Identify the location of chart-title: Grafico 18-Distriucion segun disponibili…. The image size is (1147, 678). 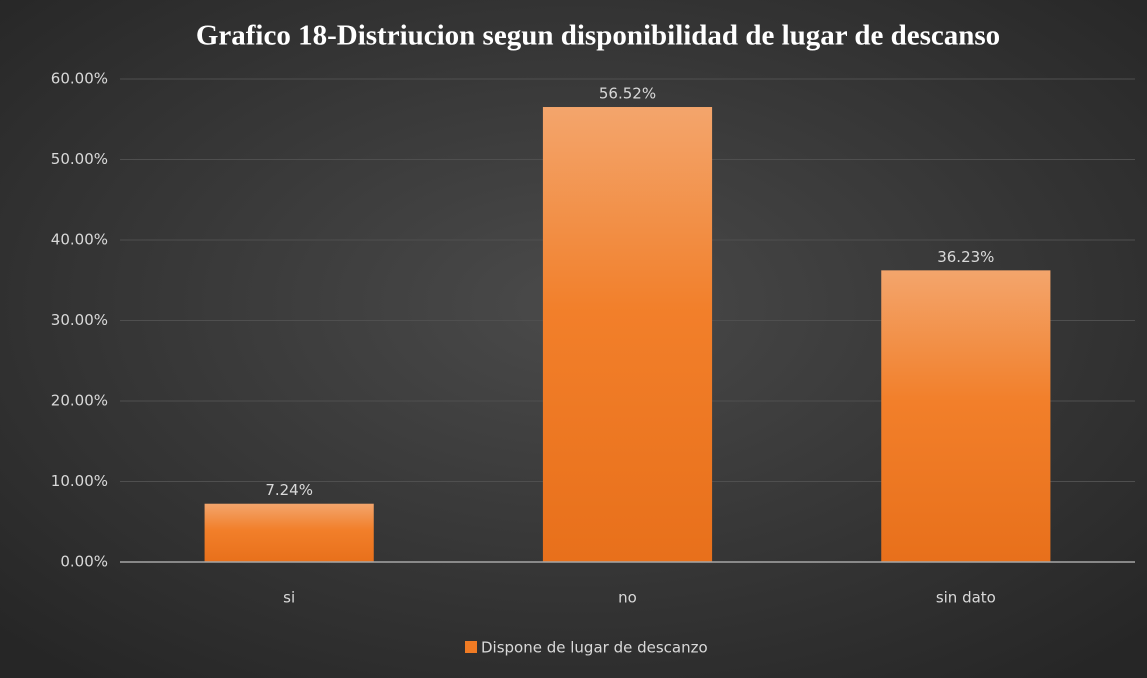
(598, 36).